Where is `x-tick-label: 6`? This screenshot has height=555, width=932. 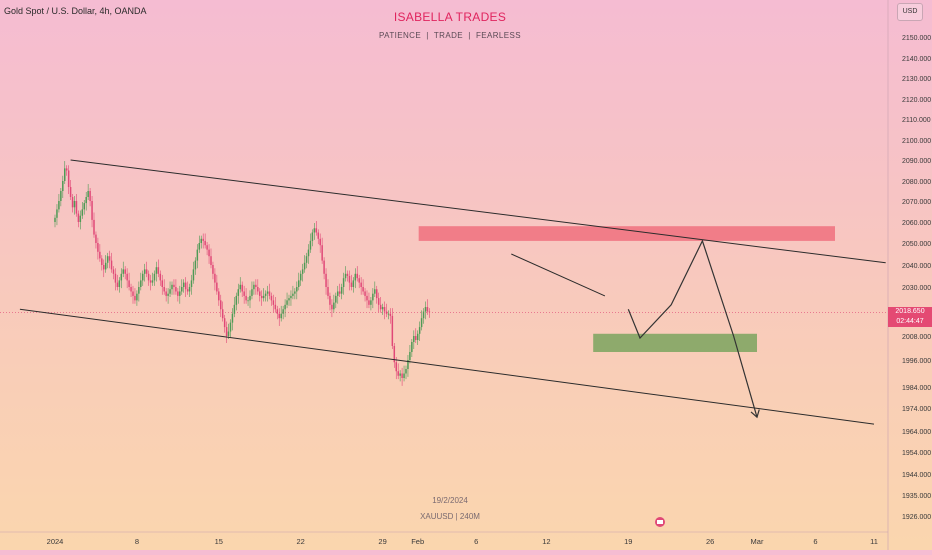
x-tick-label: 6 is located at coordinates (815, 541).